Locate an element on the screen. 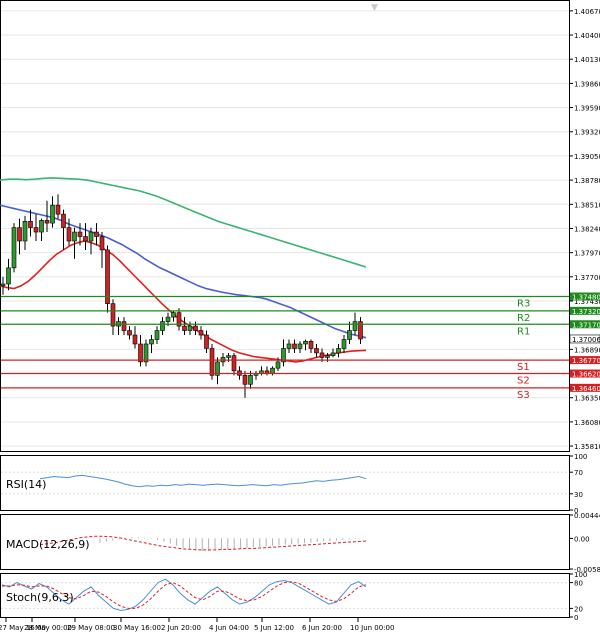 This screenshot has width=600, height=633. level-label-R2: R2 is located at coordinates (523, 318).